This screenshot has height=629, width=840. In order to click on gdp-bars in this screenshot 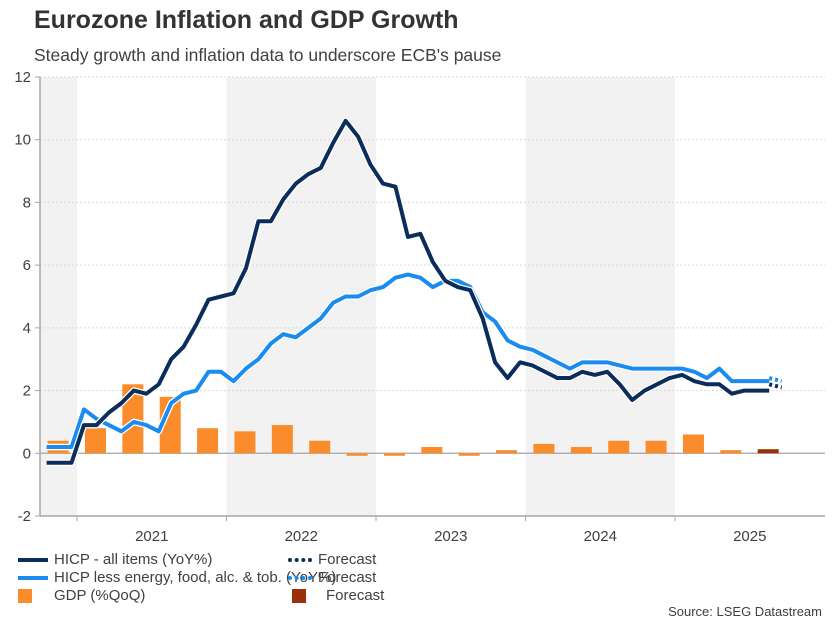, I will do `click(413, 420)`.